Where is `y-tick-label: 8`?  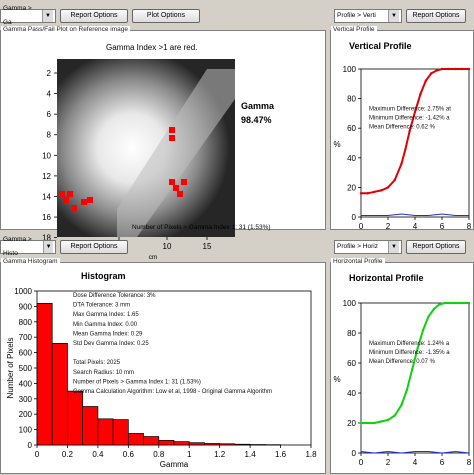
y-tick-label: 8 is located at coordinates (49, 135).